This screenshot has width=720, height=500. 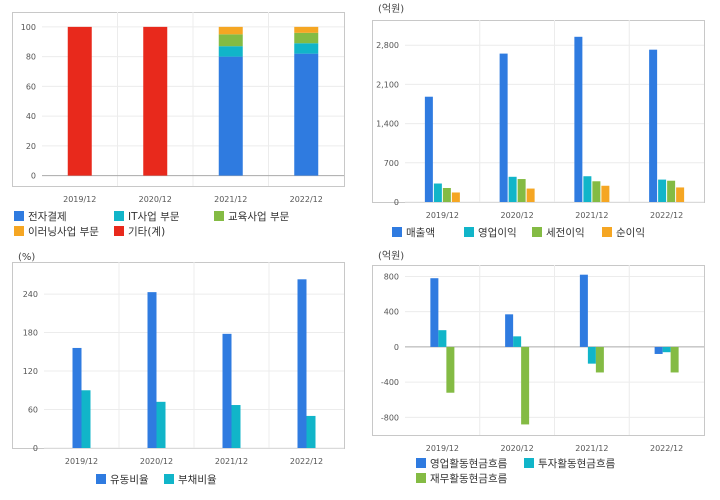 I want to click on legend-label: 교육사업 부문, so click(x=259, y=216).